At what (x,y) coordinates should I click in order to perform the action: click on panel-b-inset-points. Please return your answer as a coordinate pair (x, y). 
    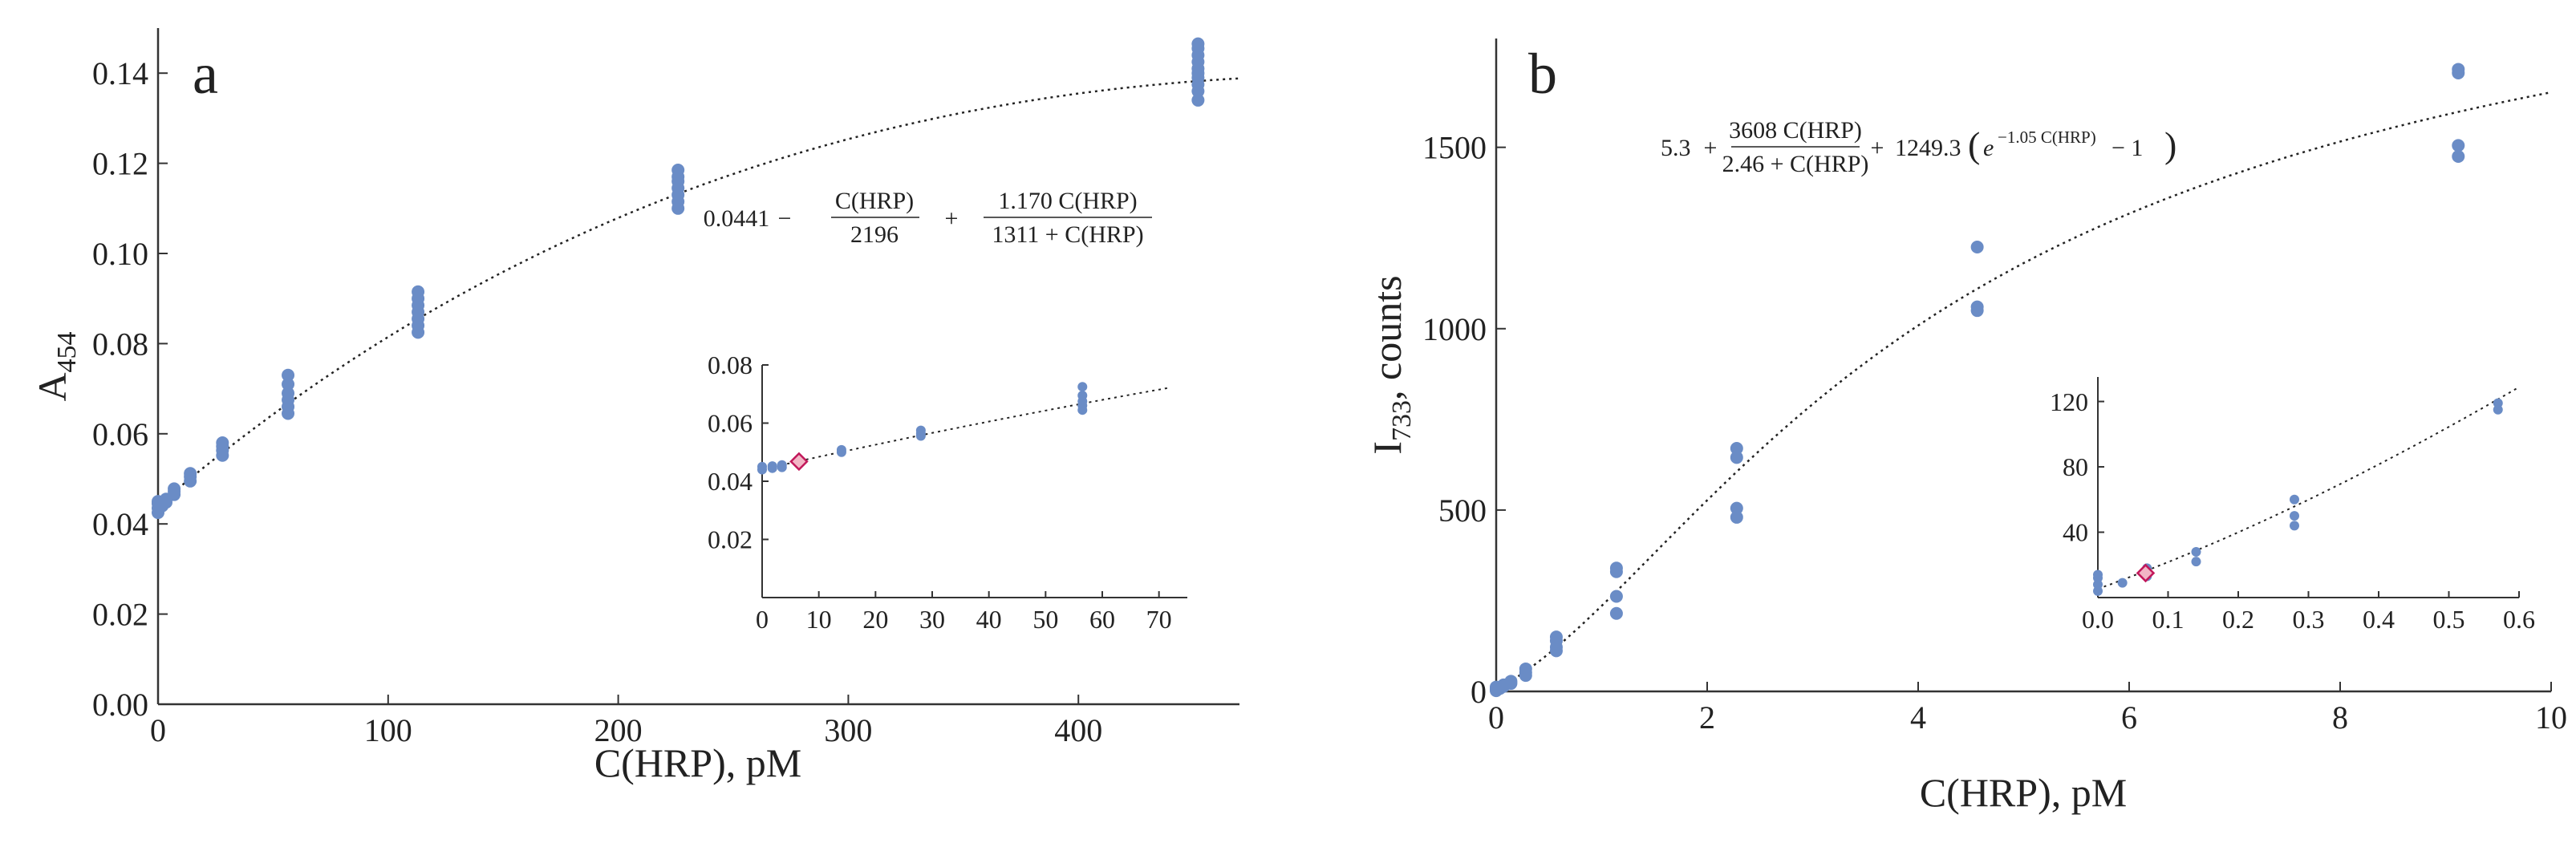
    Looking at the image, I should click on (2298, 497).